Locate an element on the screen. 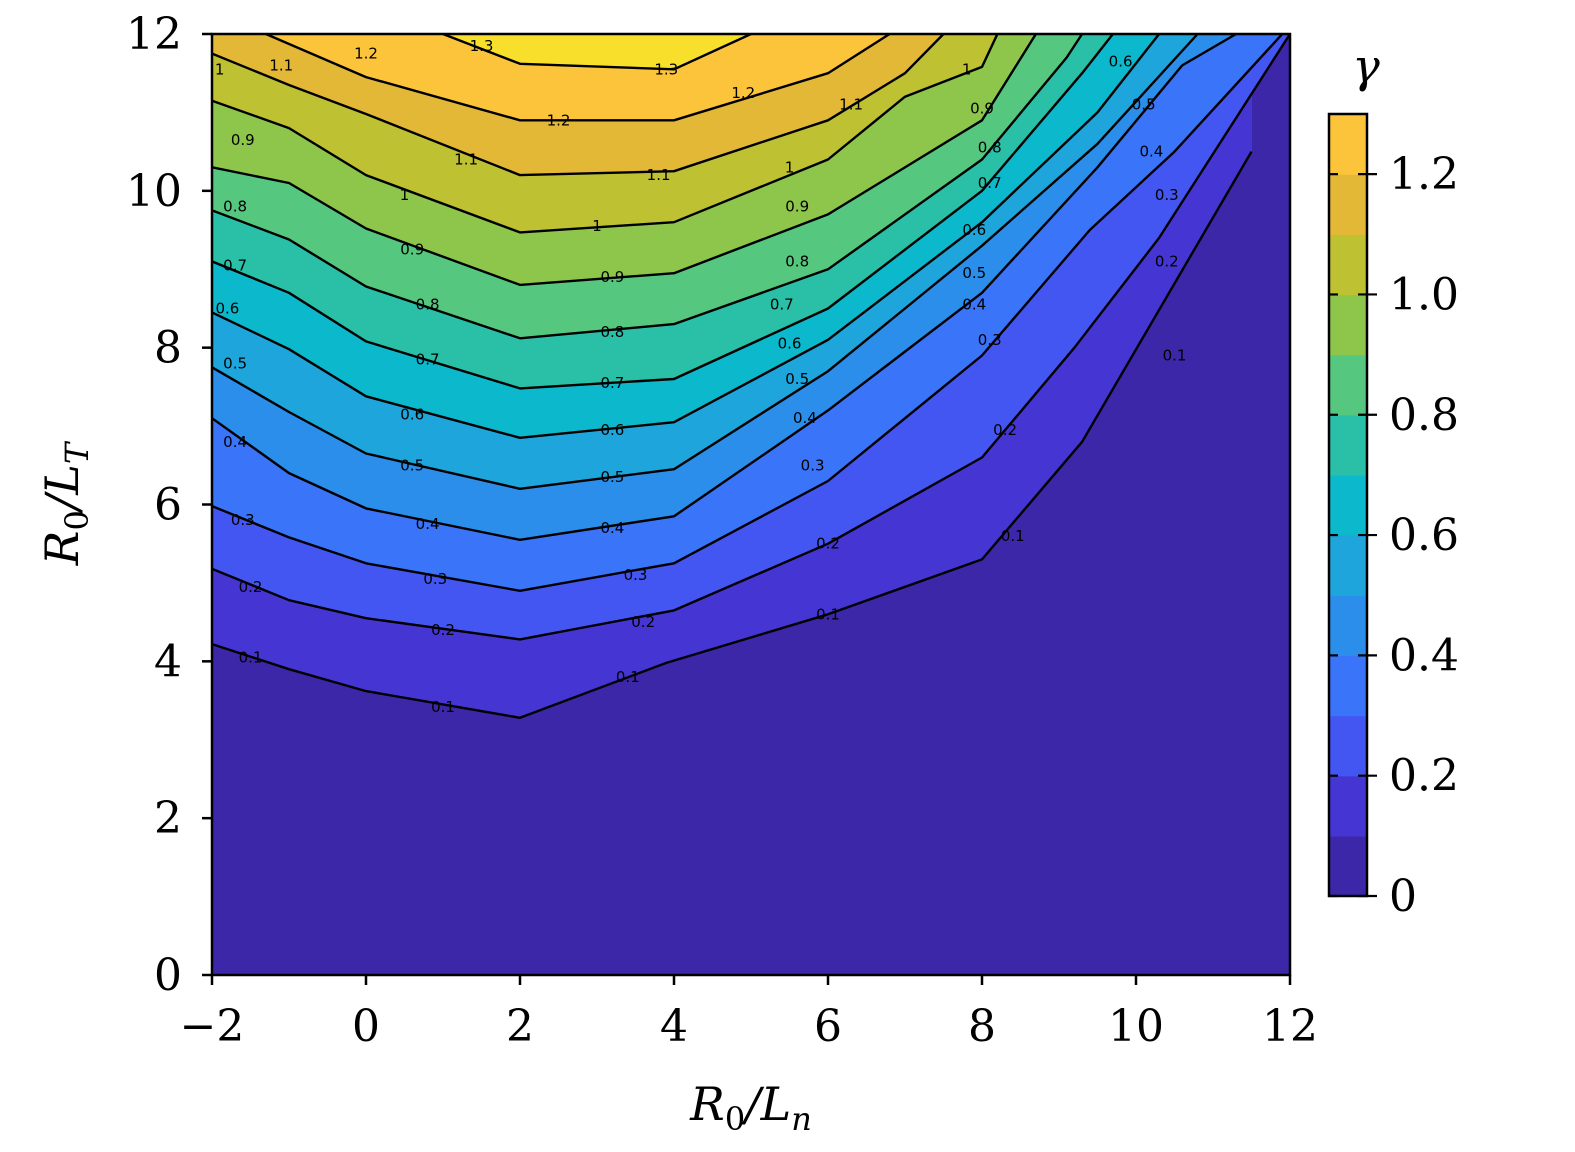 The height and width of the screenshot is (1152, 1575). colorbar-frame is located at coordinates (1348, 505).